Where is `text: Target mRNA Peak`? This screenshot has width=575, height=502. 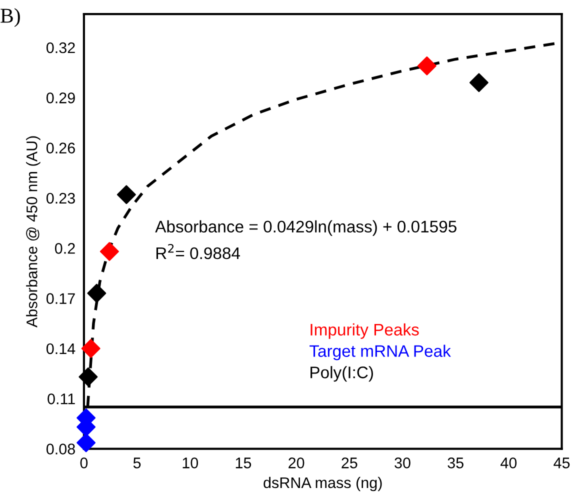 text: Target mRNA Peak is located at coordinates (380, 352).